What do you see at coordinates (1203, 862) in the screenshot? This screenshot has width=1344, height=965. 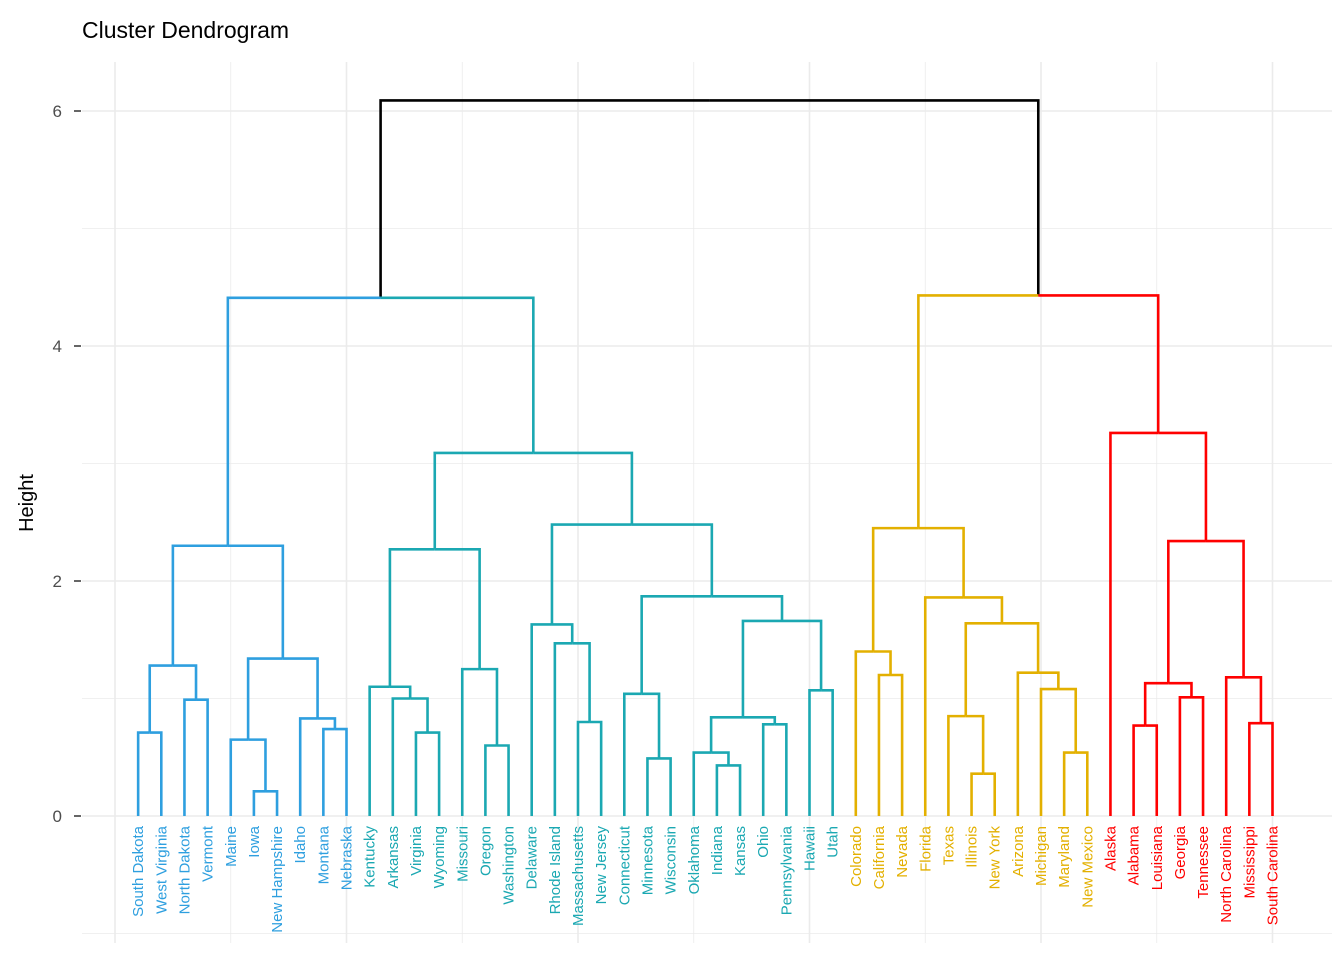 I see `leaf-label: Tennessee` at bounding box center [1203, 862].